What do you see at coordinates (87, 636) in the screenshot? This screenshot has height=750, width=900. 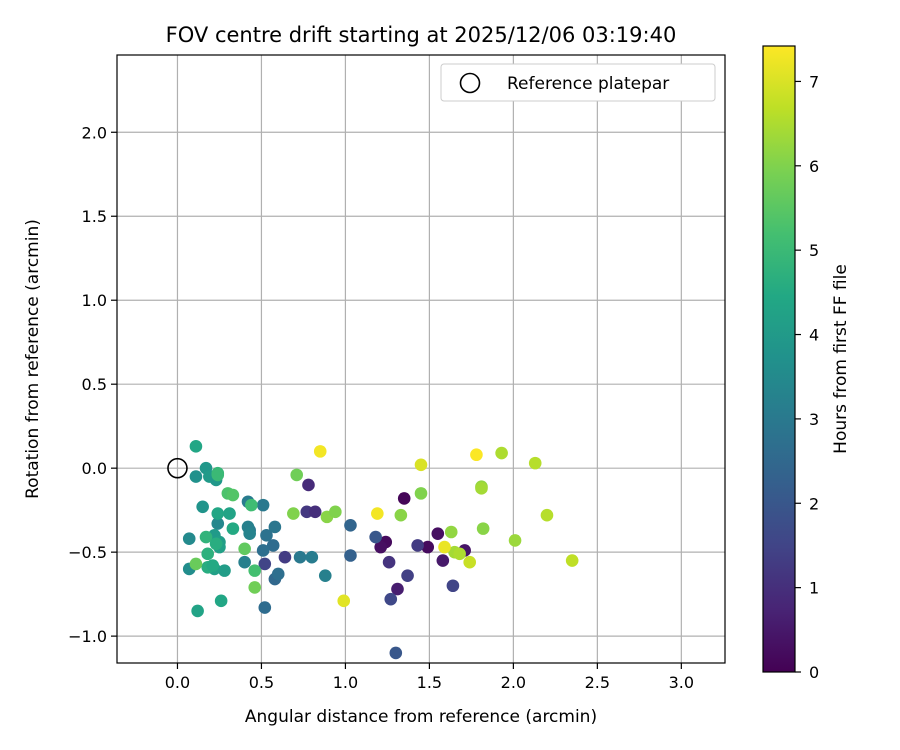 I see `y-tick-label: −1.0` at bounding box center [87, 636].